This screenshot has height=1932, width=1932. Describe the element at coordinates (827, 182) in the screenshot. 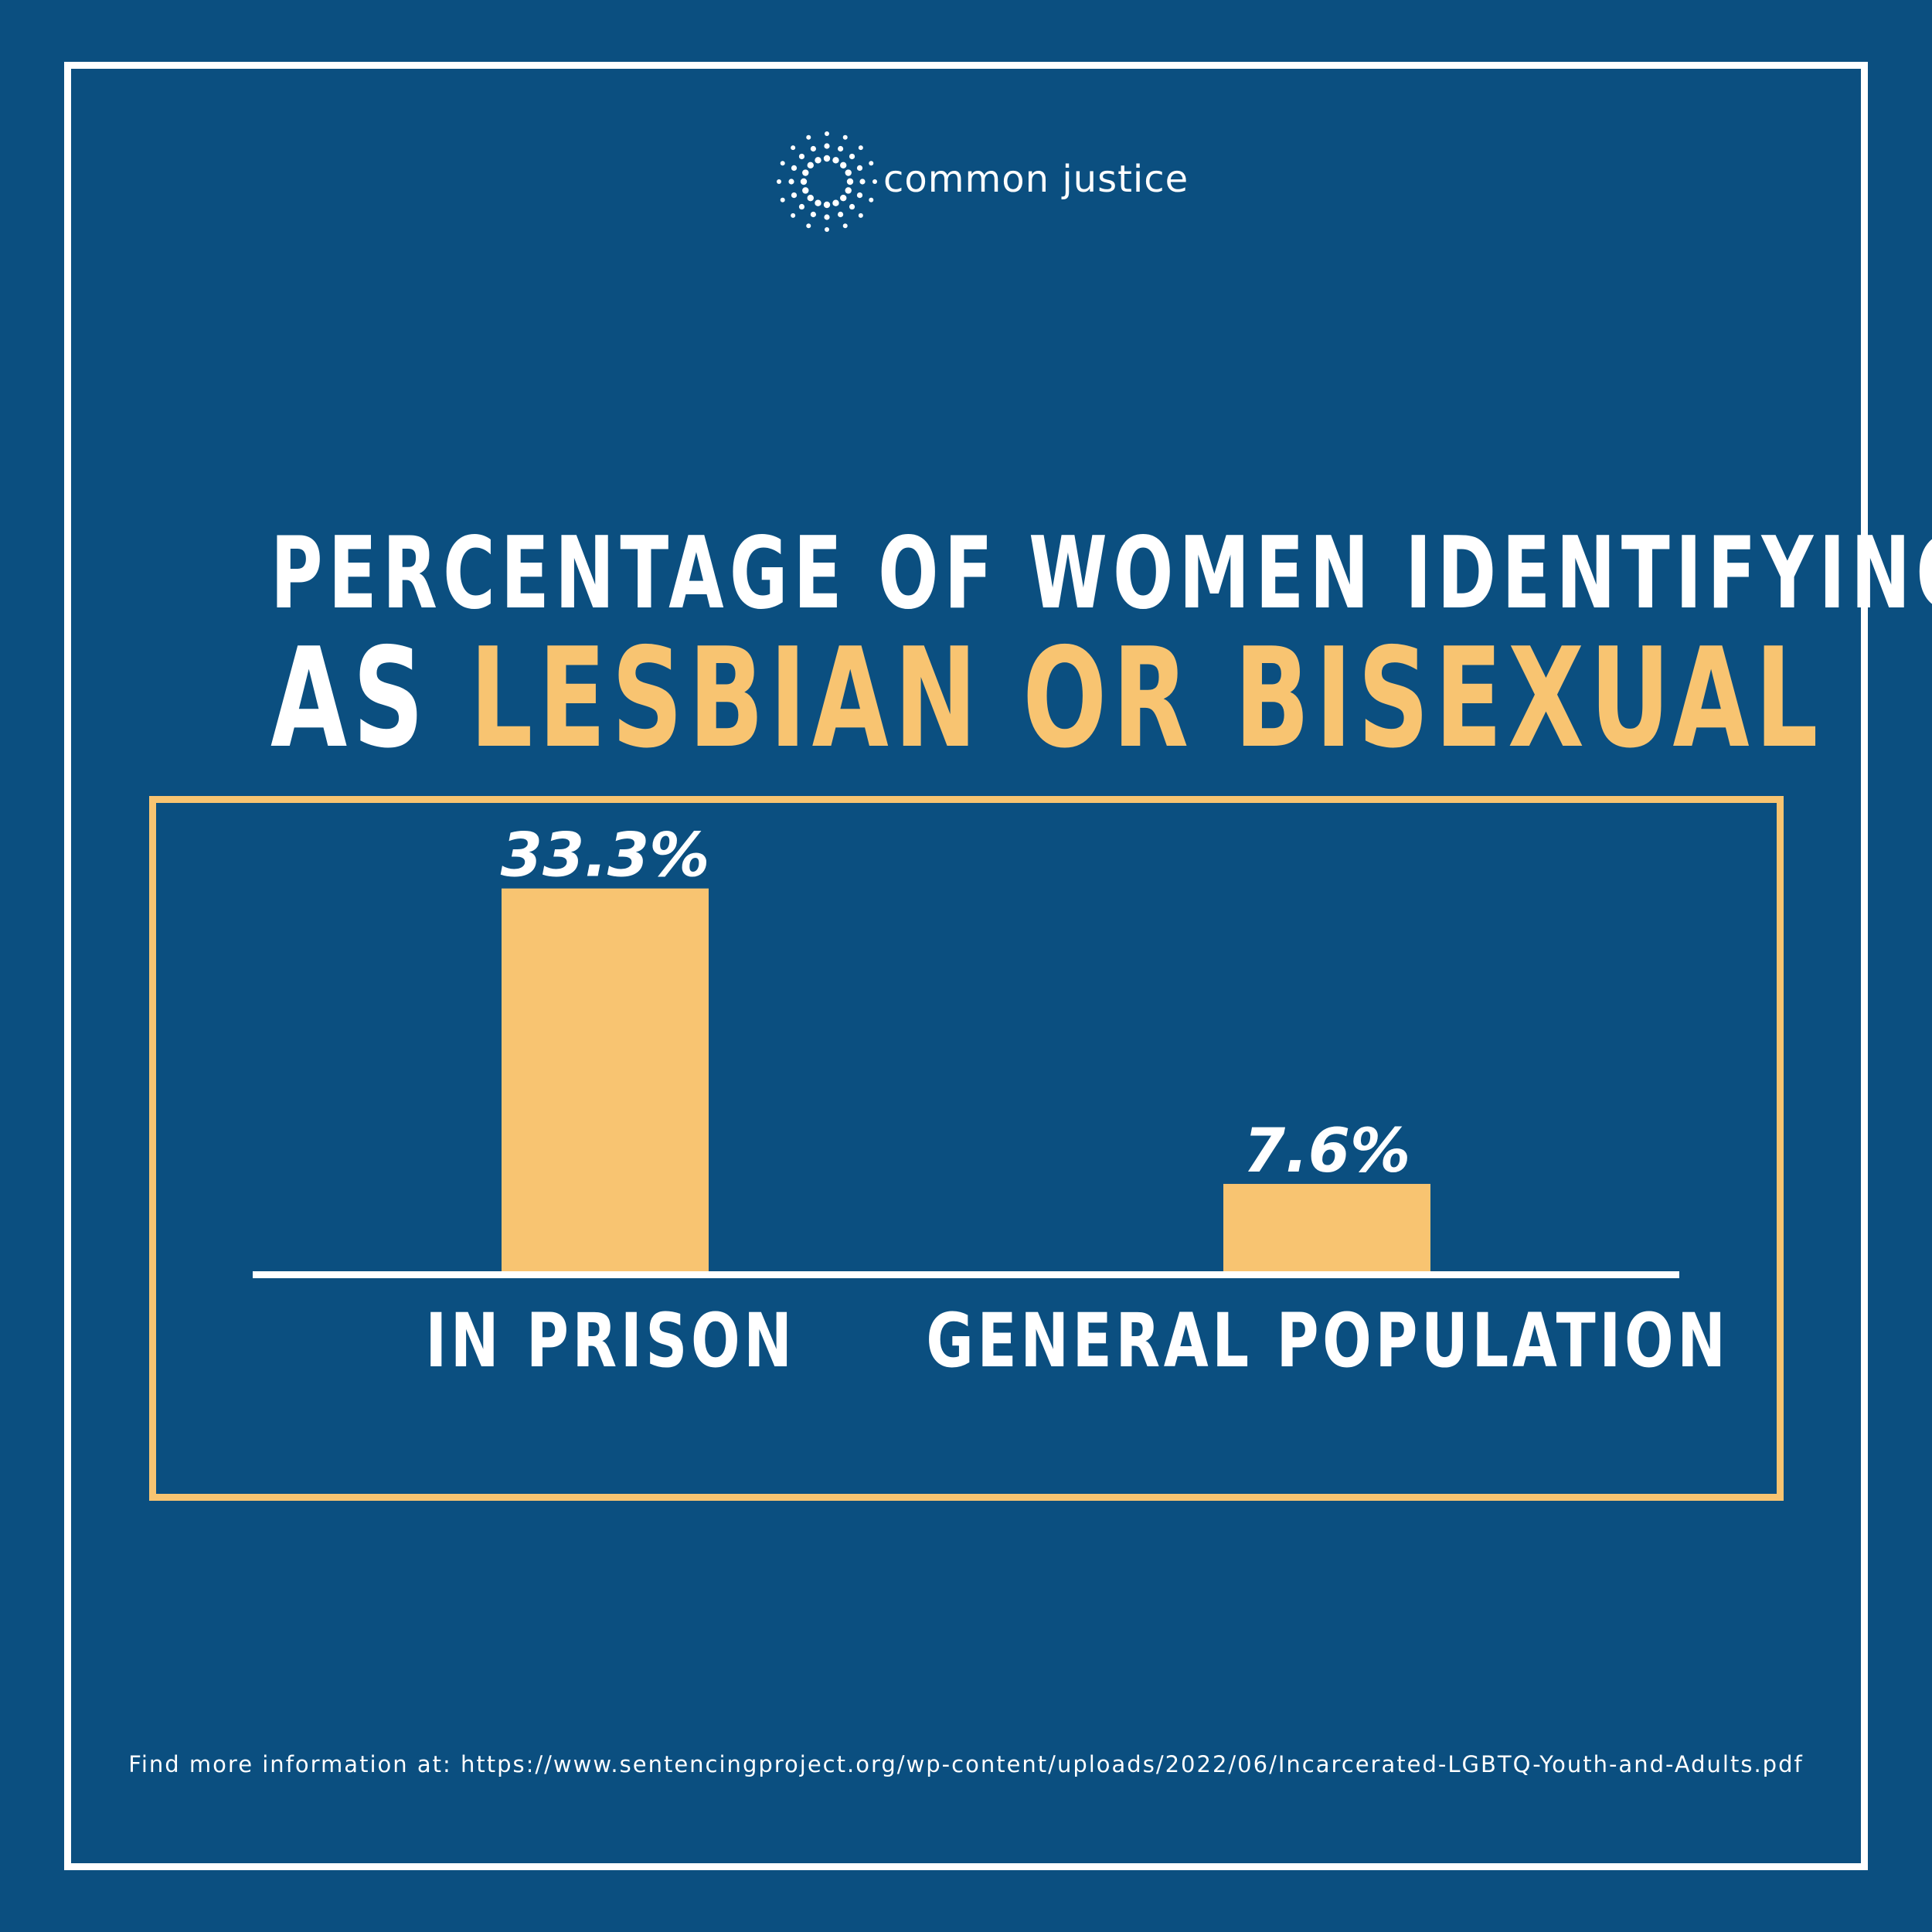

I see `starburst-dots-icon` at that location.